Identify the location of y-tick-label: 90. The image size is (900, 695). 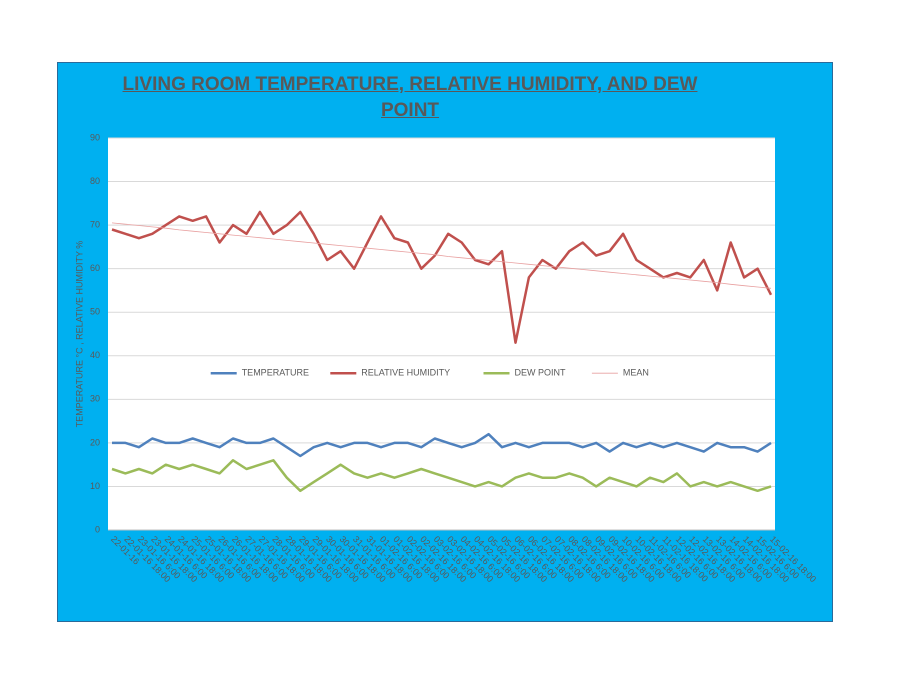
(95, 137).